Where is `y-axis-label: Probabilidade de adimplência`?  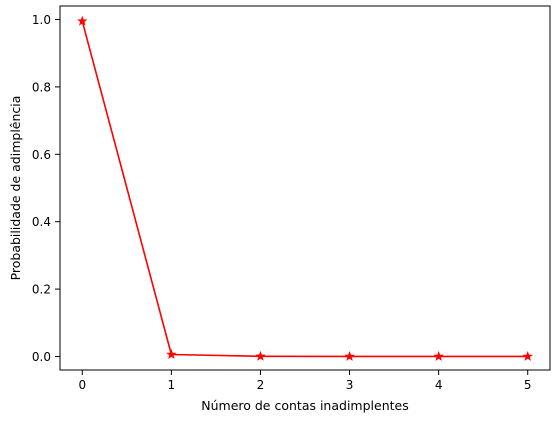 y-axis-label: Probabilidade de adimplência is located at coordinates (15, 188).